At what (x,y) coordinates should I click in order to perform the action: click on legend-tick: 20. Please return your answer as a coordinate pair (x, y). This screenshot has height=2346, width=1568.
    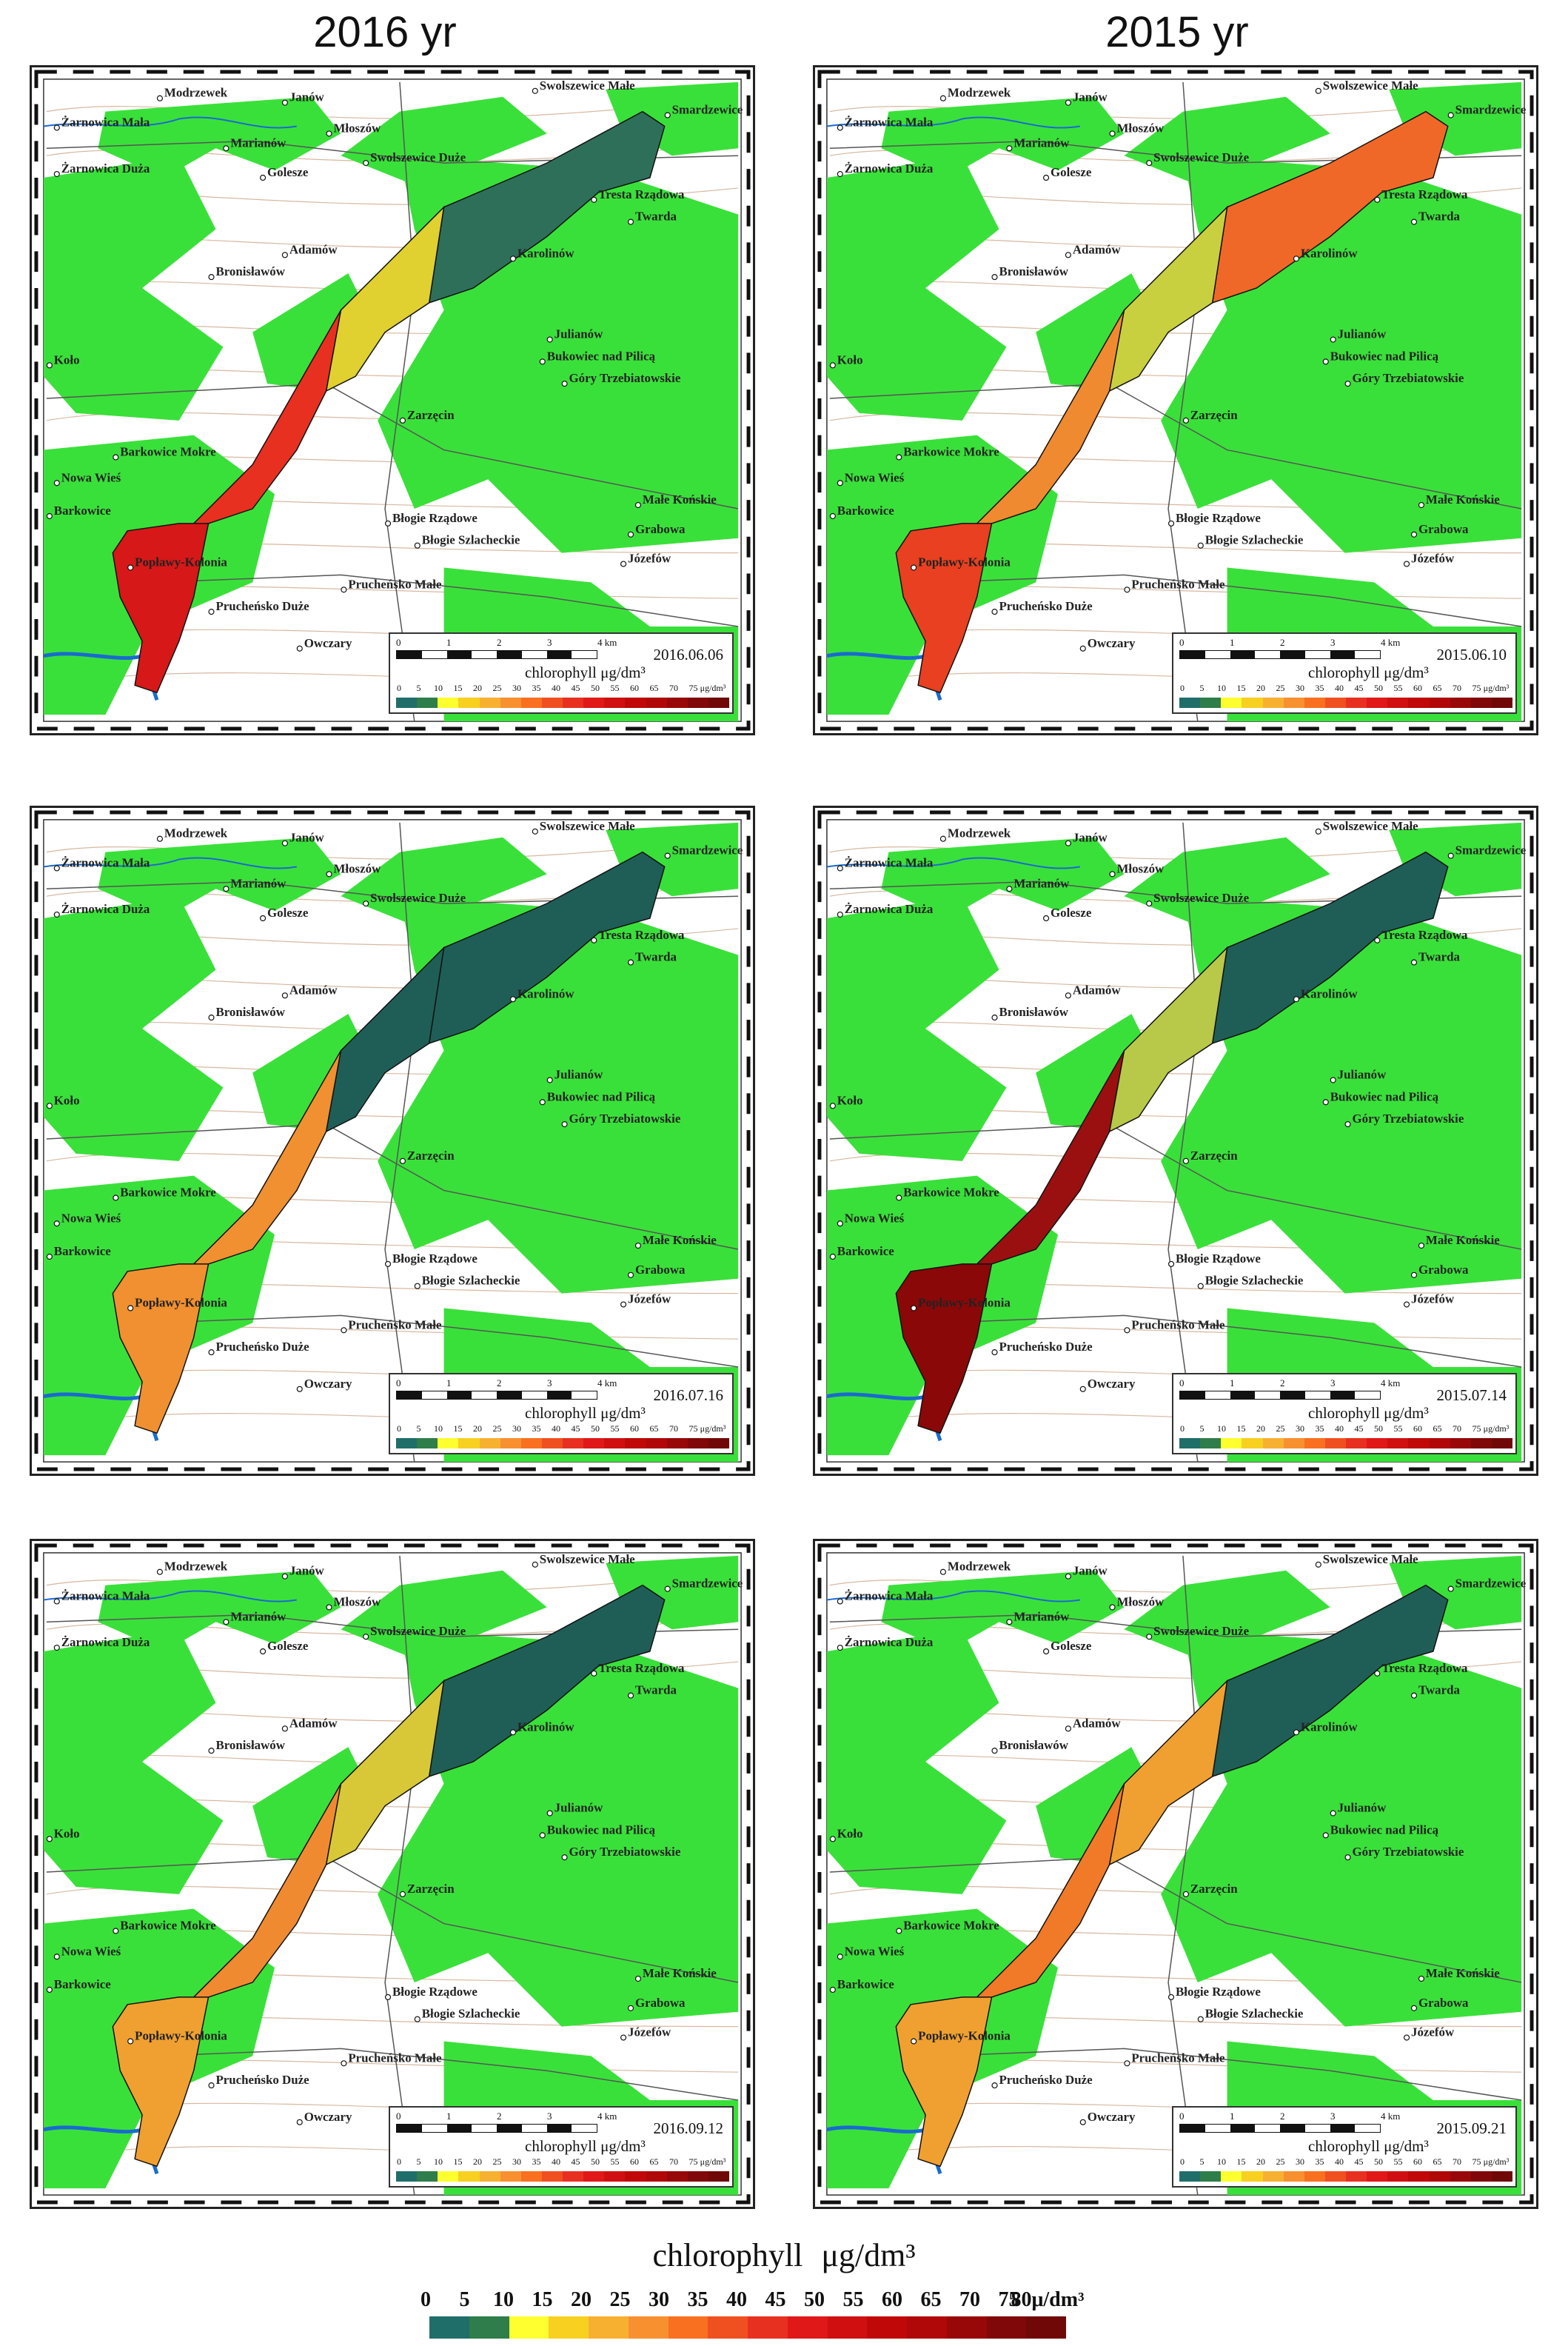
    Looking at the image, I should click on (478, 688).